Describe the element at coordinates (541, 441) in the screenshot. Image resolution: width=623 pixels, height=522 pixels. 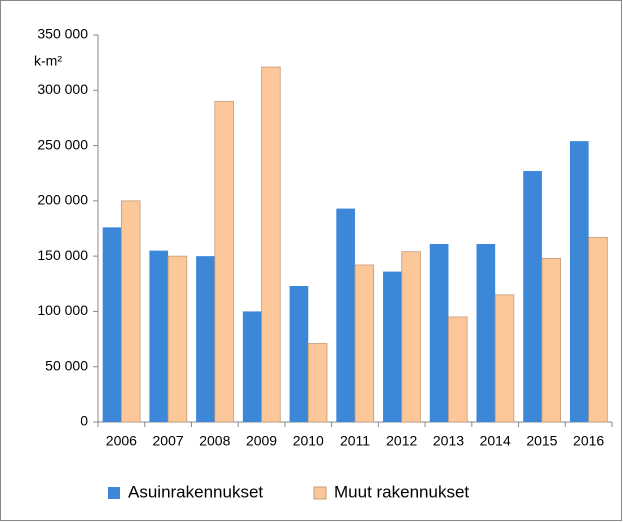
I see `x-tick-label: 2015` at that location.